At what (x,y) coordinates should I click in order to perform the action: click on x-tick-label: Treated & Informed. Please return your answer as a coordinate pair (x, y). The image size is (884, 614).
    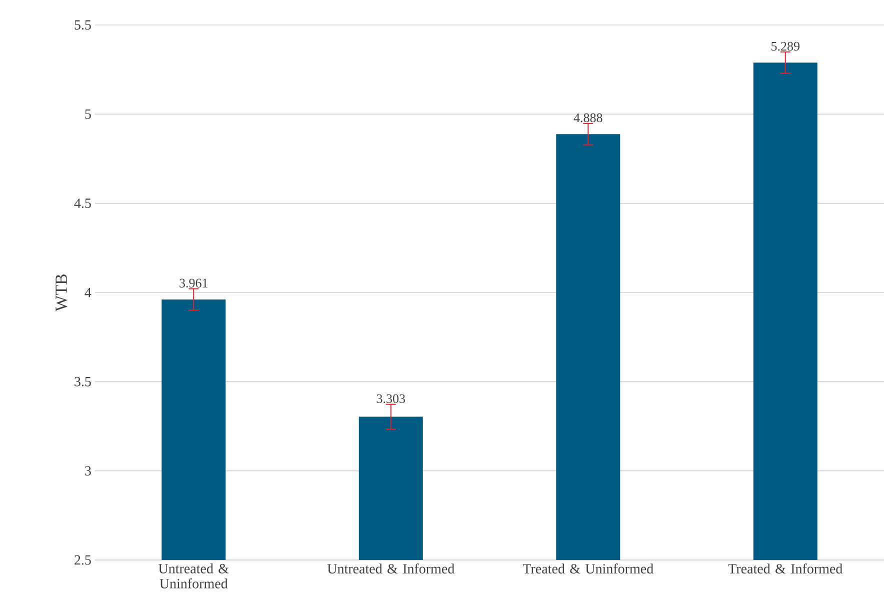
    Looking at the image, I should click on (785, 569).